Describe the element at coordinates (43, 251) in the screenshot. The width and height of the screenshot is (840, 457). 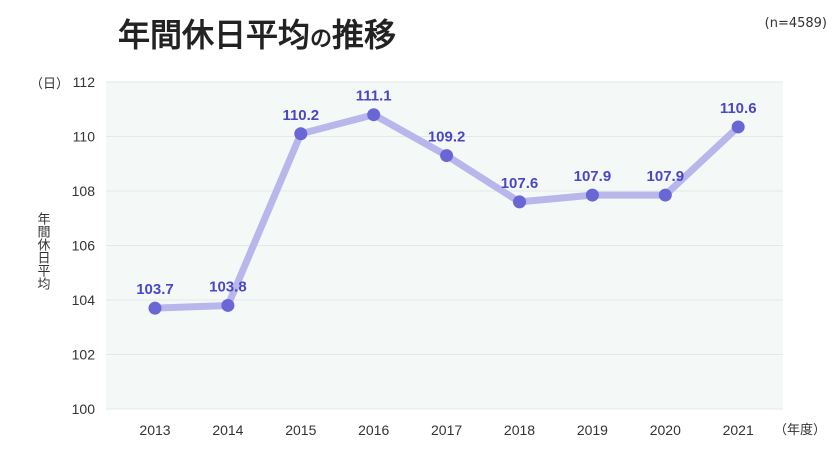
I see `y-axis-label: 年間休日平均` at that location.